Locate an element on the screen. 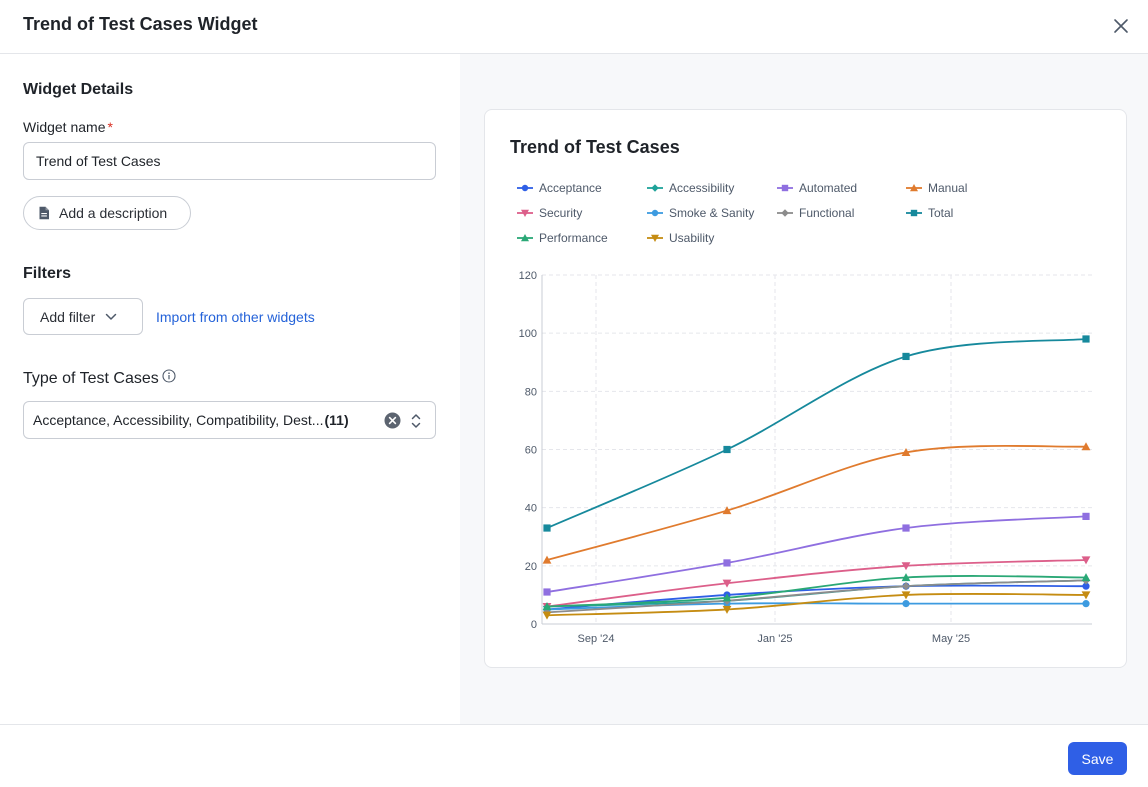  clear-selection-icon is located at coordinates (392, 420).